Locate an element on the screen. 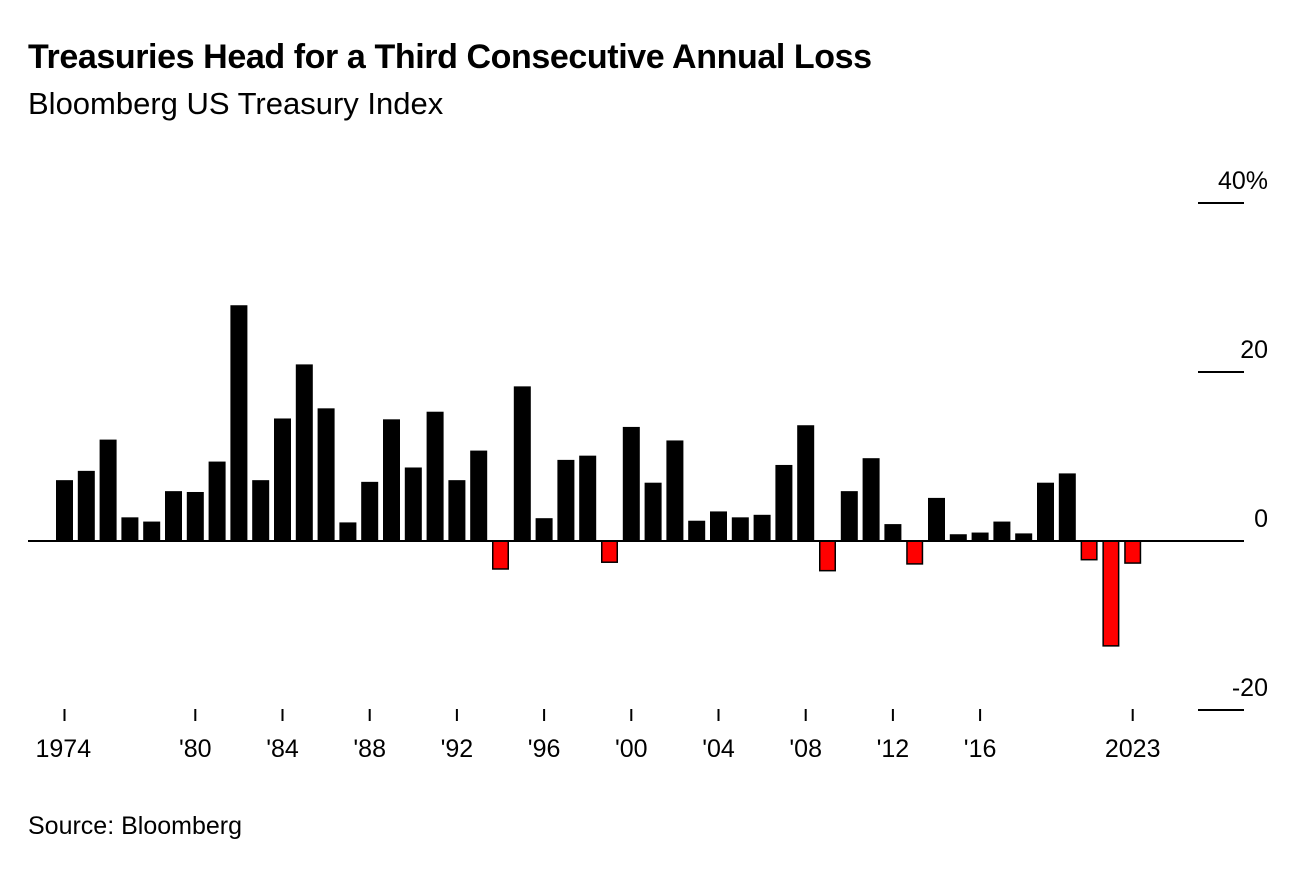 The height and width of the screenshot is (870, 1296). bar-2000 is located at coordinates (631, 483).